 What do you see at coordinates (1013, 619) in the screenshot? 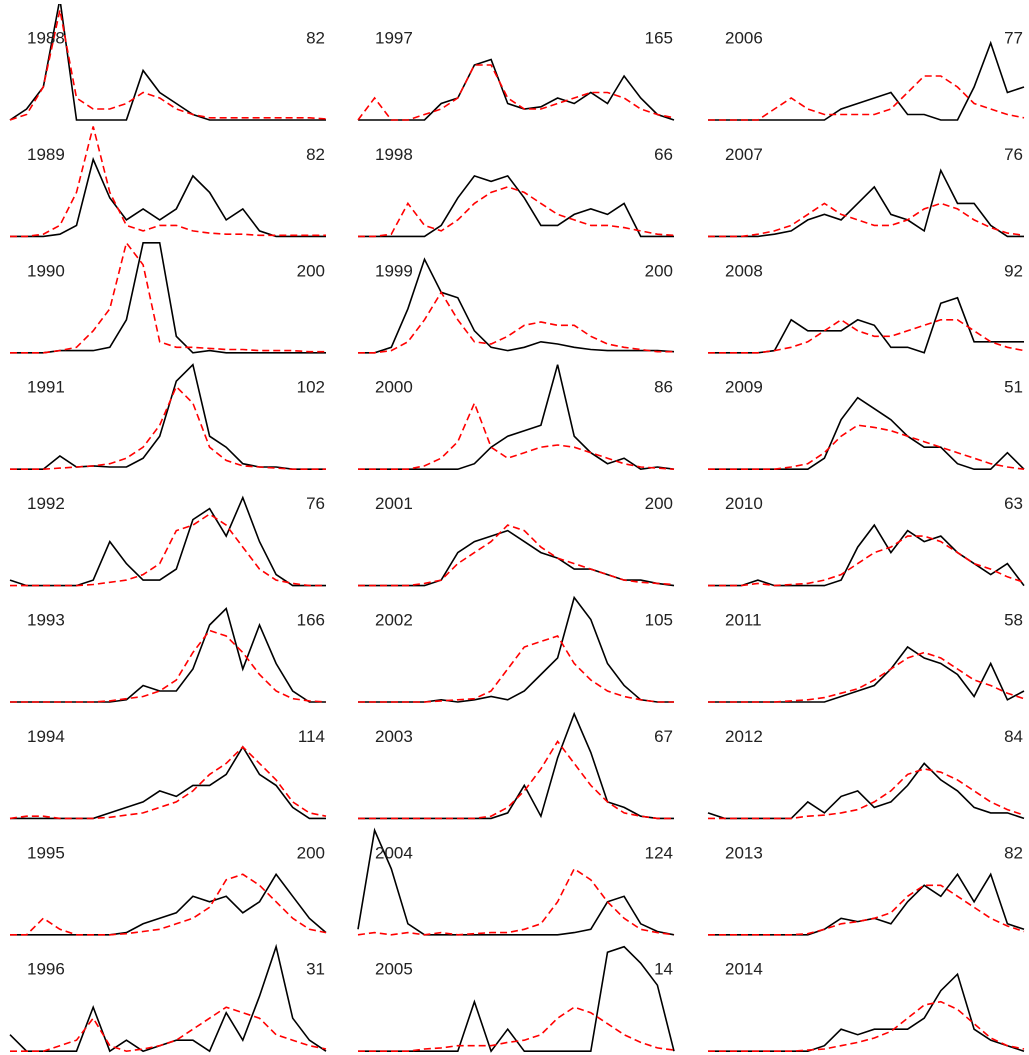
I see `panel-annotation: 58` at bounding box center [1013, 619].